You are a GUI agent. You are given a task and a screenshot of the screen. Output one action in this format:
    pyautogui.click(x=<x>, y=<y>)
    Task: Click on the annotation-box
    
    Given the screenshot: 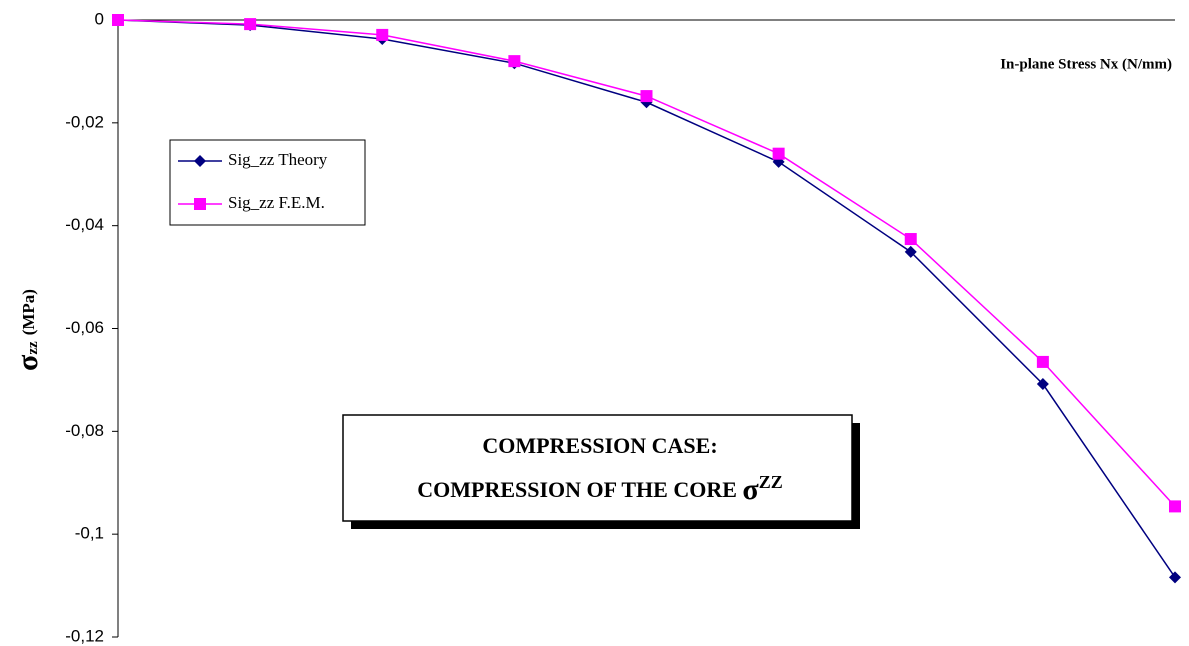 What is the action you would take?
    pyautogui.click(x=597, y=468)
    